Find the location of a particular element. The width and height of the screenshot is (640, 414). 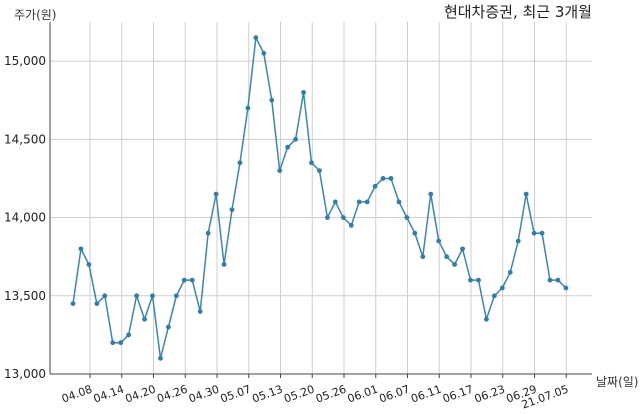

y-tick-label: 13,000 is located at coordinates (25, 374).